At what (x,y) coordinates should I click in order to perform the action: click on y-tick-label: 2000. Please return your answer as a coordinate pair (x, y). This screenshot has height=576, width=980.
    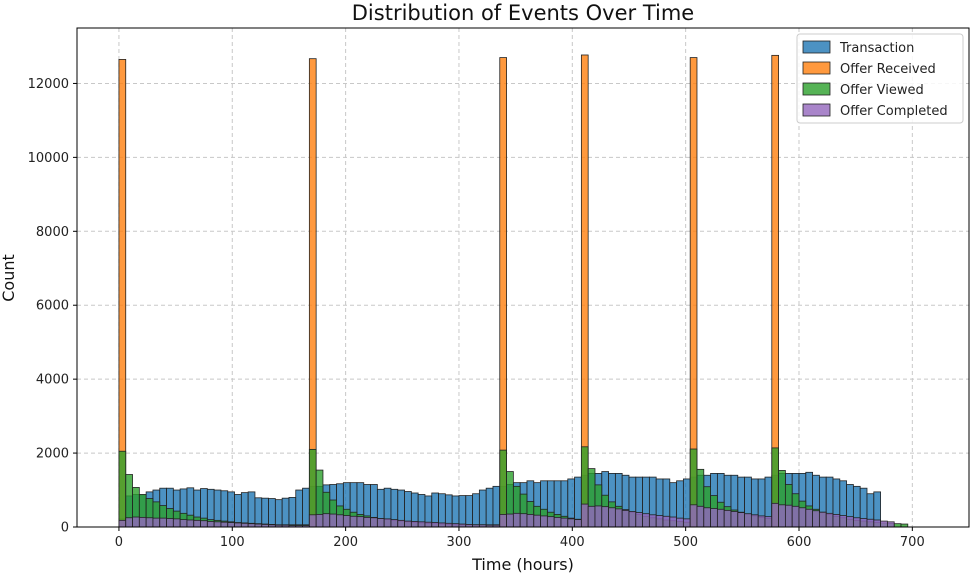
    Looking at the image, I should click on (52, 454).